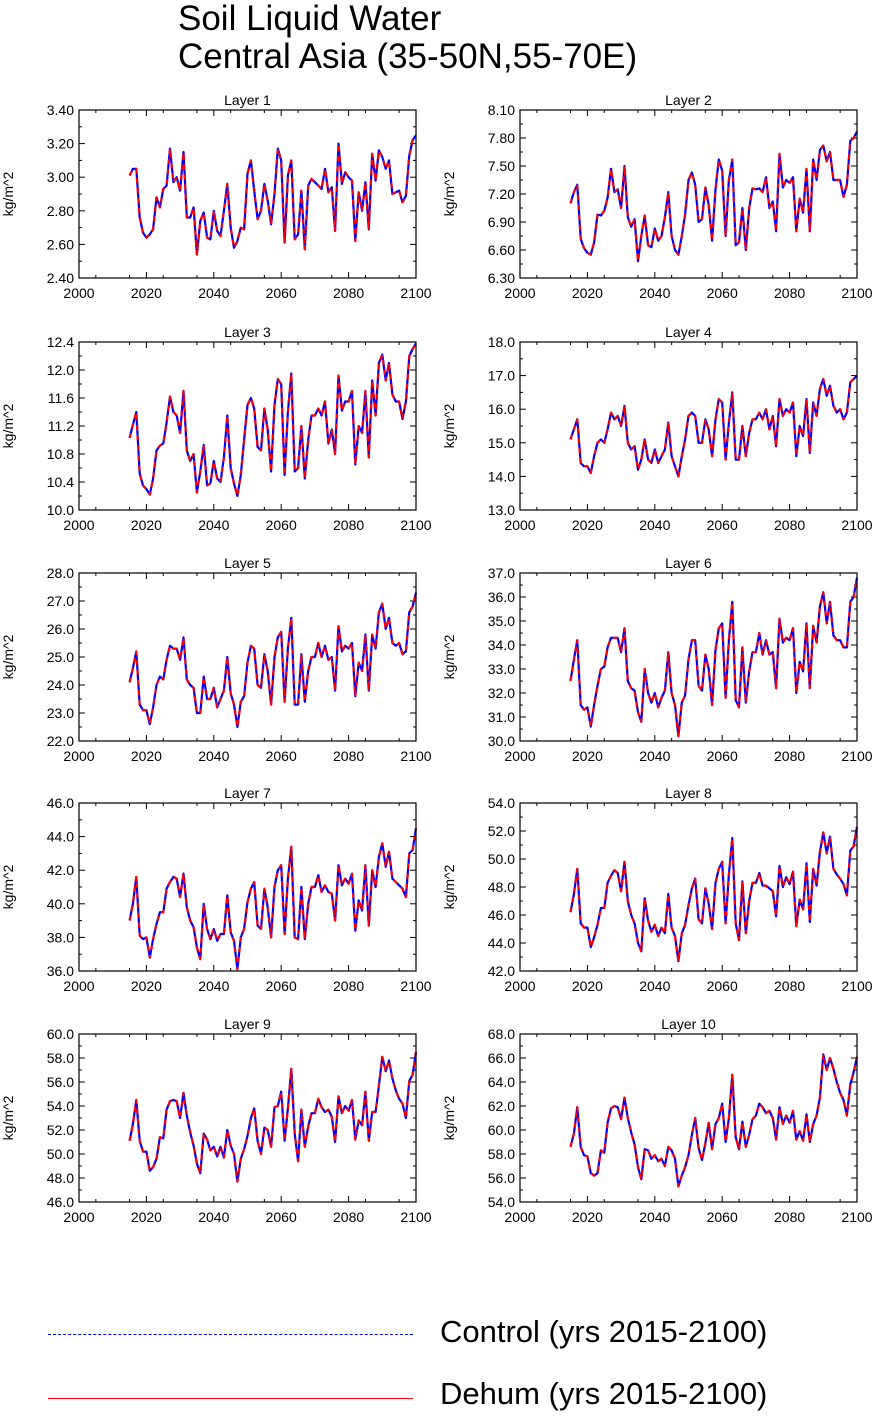 The image size is (877, 1418). I want to click on layer-5-ytick-label: 27.0, so click(60, 601).